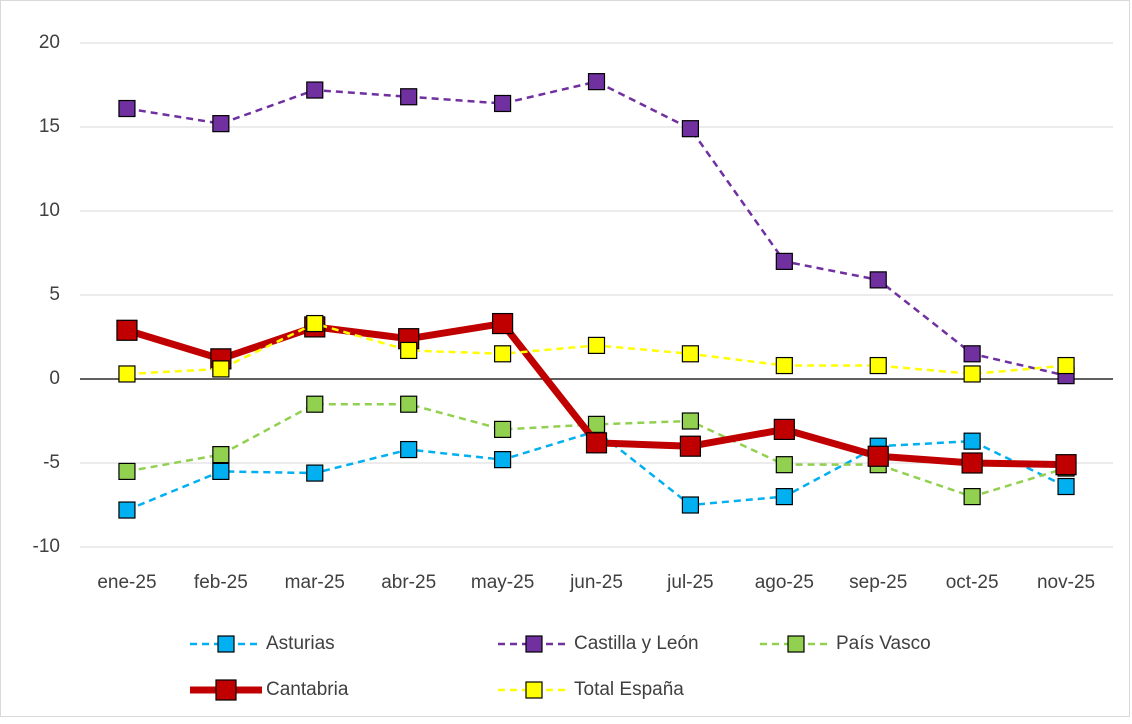  What do you see at coordinates (307, 689) in the screenshot?
I see `legend-label: Cantabria` at bounding box center [307, 689].